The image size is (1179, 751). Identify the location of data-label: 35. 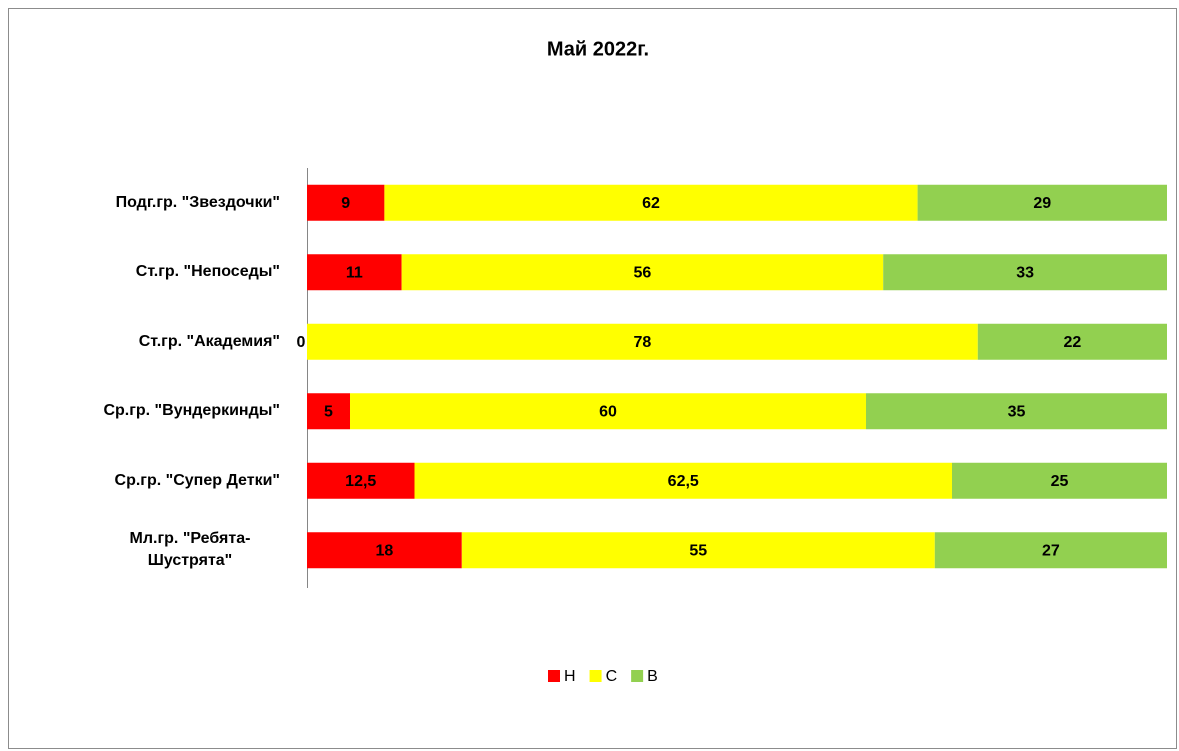
(1017, 411).